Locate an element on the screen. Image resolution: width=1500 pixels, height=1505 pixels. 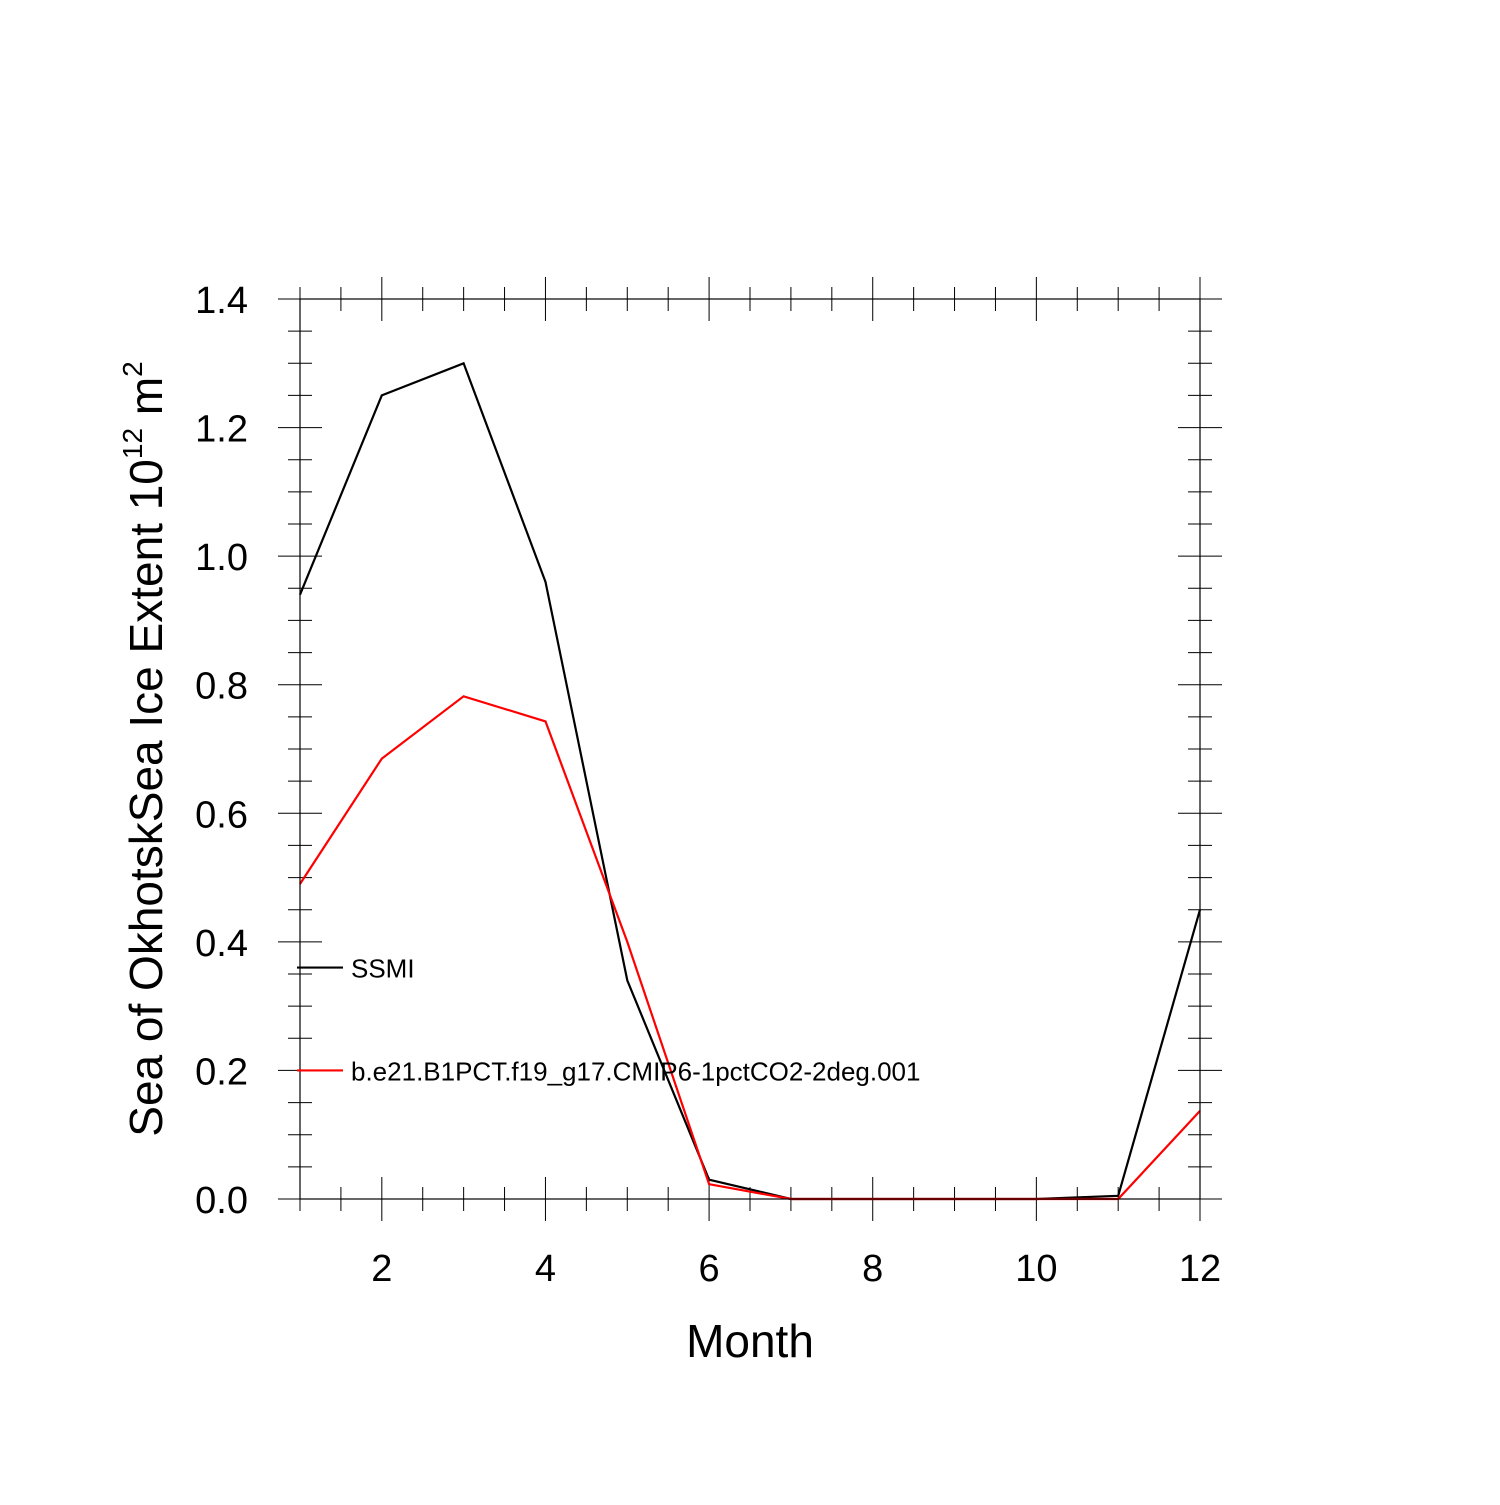
y-tick-label: 0.6 is located at coordinates (221, 815).